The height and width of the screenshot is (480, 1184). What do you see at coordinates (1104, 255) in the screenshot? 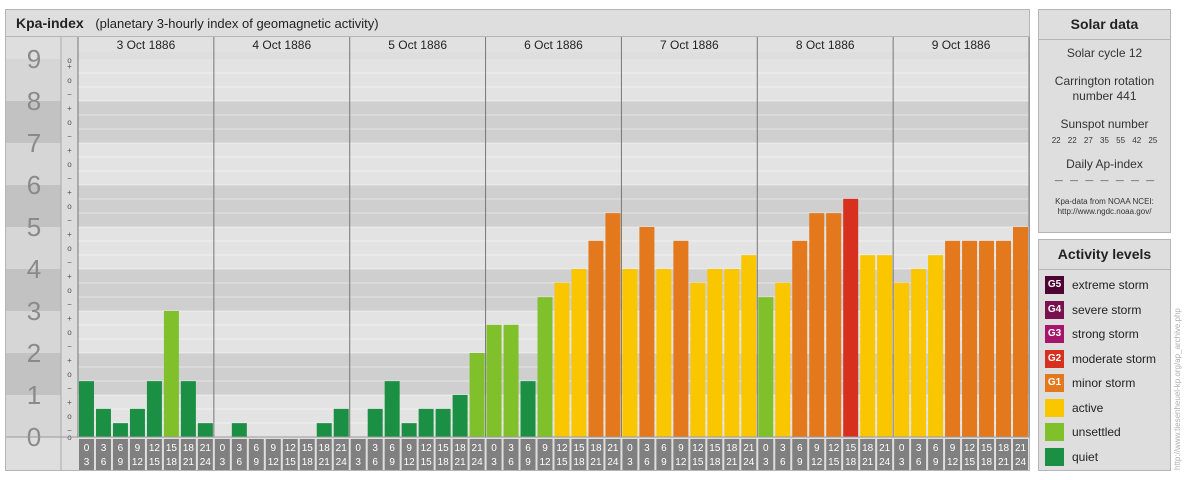
I see `activity-levels-header: Activity levels` at bounding box center [1104, 255].